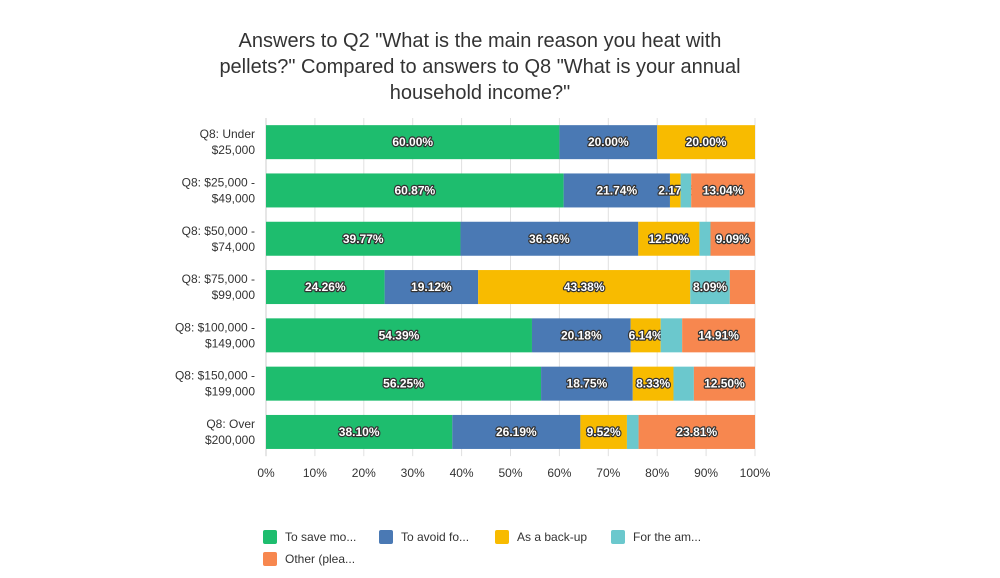  I want to click on x-tick-label: 80%, so click(657, 473).